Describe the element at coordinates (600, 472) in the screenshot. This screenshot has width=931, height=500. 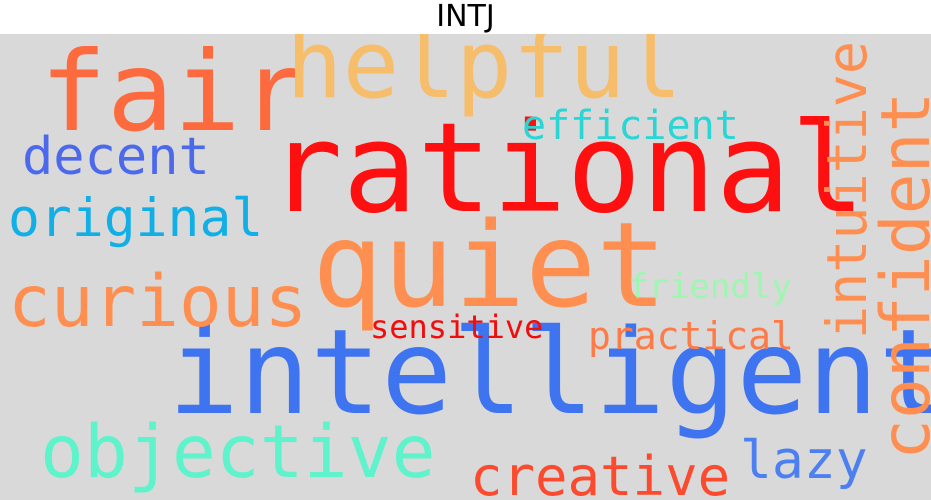
I see `word-creative: creative` at that location.